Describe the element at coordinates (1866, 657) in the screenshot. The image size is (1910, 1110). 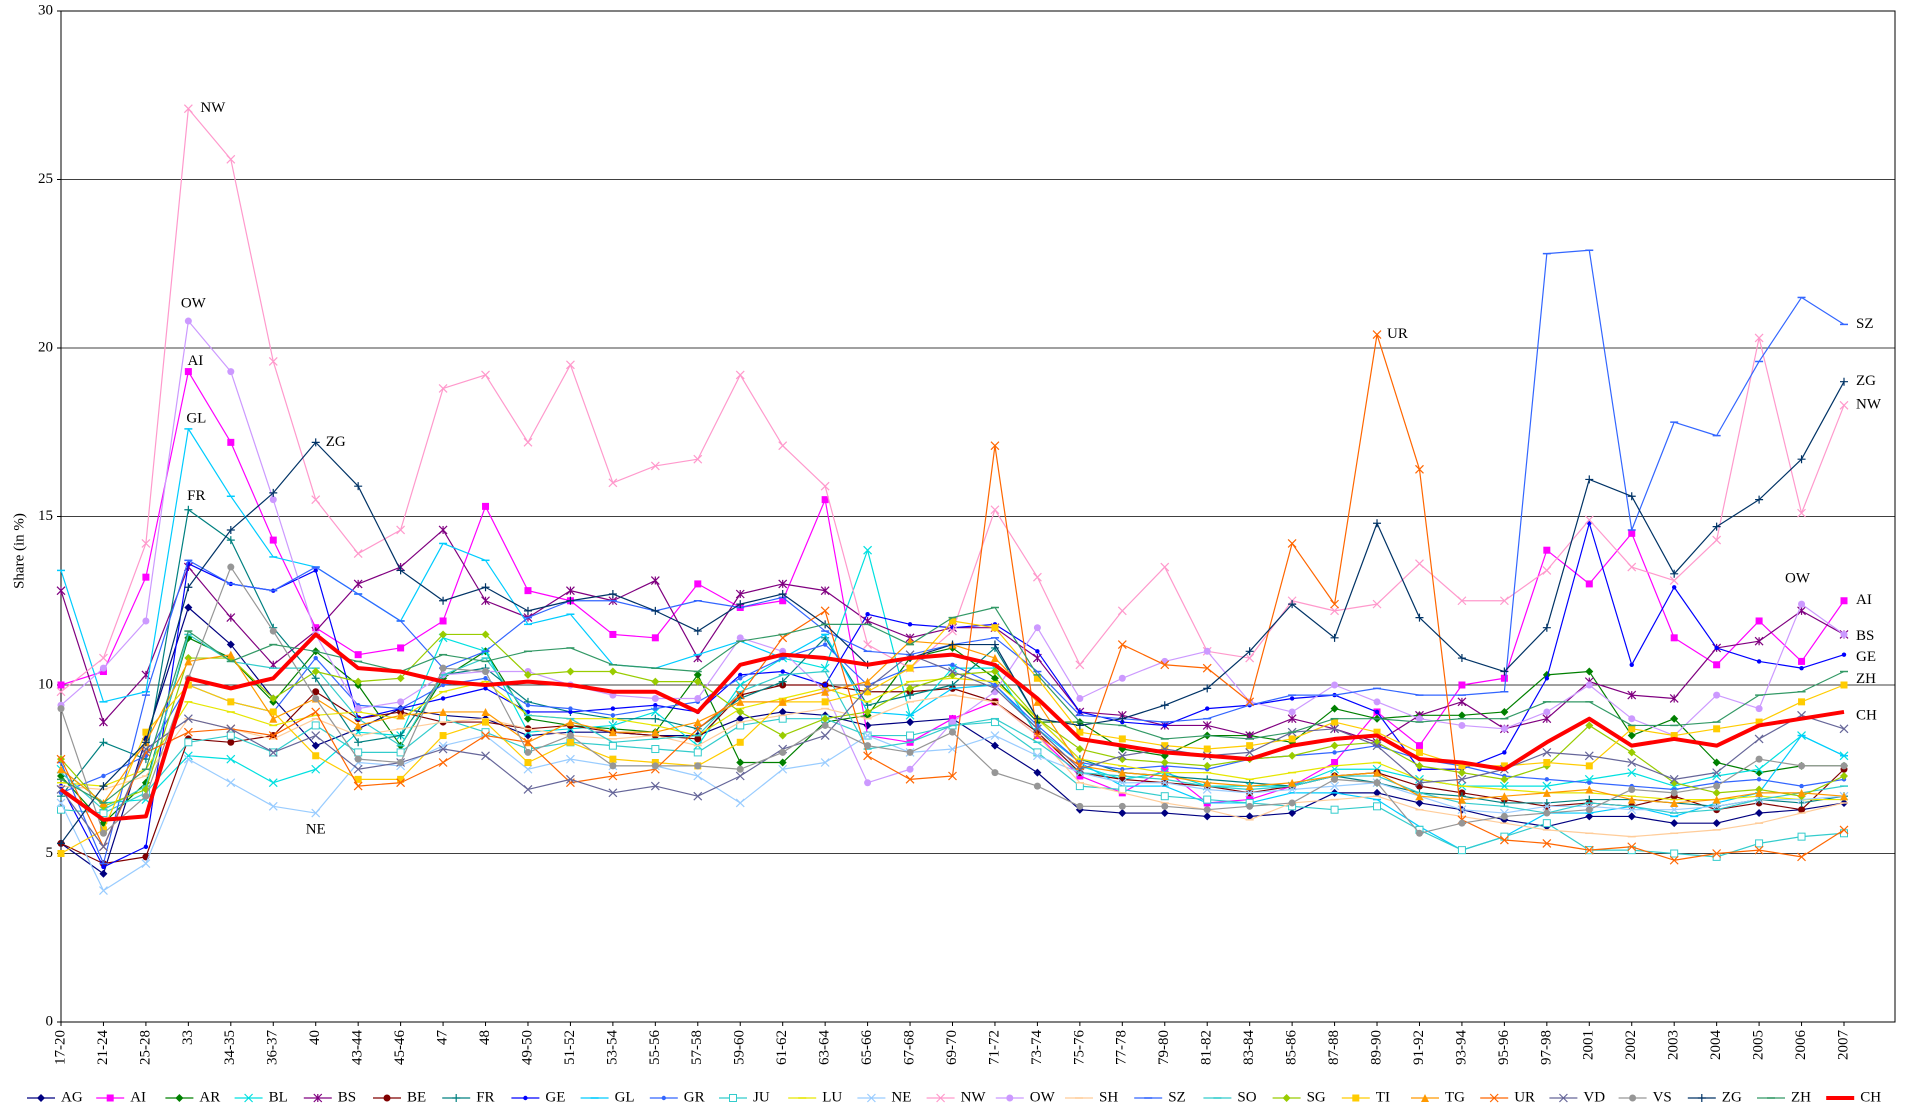
I see `annotation: GE` at that location.